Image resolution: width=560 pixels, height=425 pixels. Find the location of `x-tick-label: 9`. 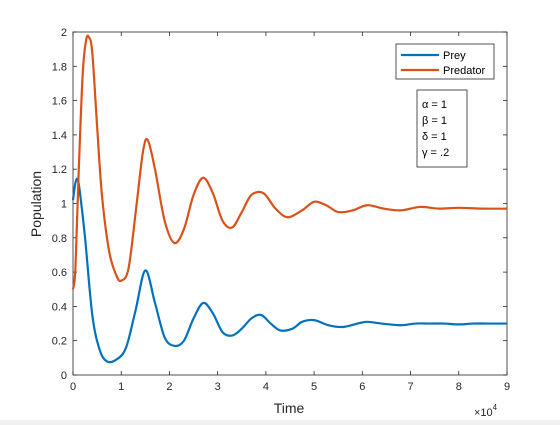

x-tick-label: 9 is located at coordinates (507, 387).